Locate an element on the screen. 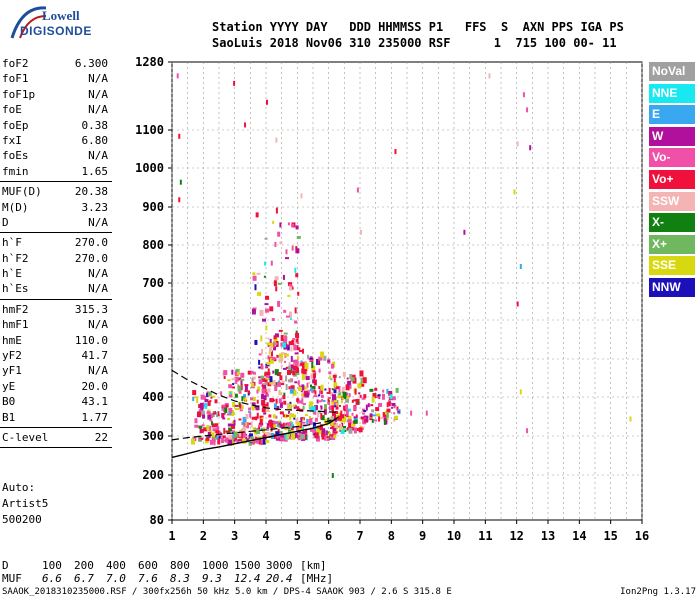 This screenshot has width=700, height=600. param-row: h`E N/A is located at coordinates (56, 273).